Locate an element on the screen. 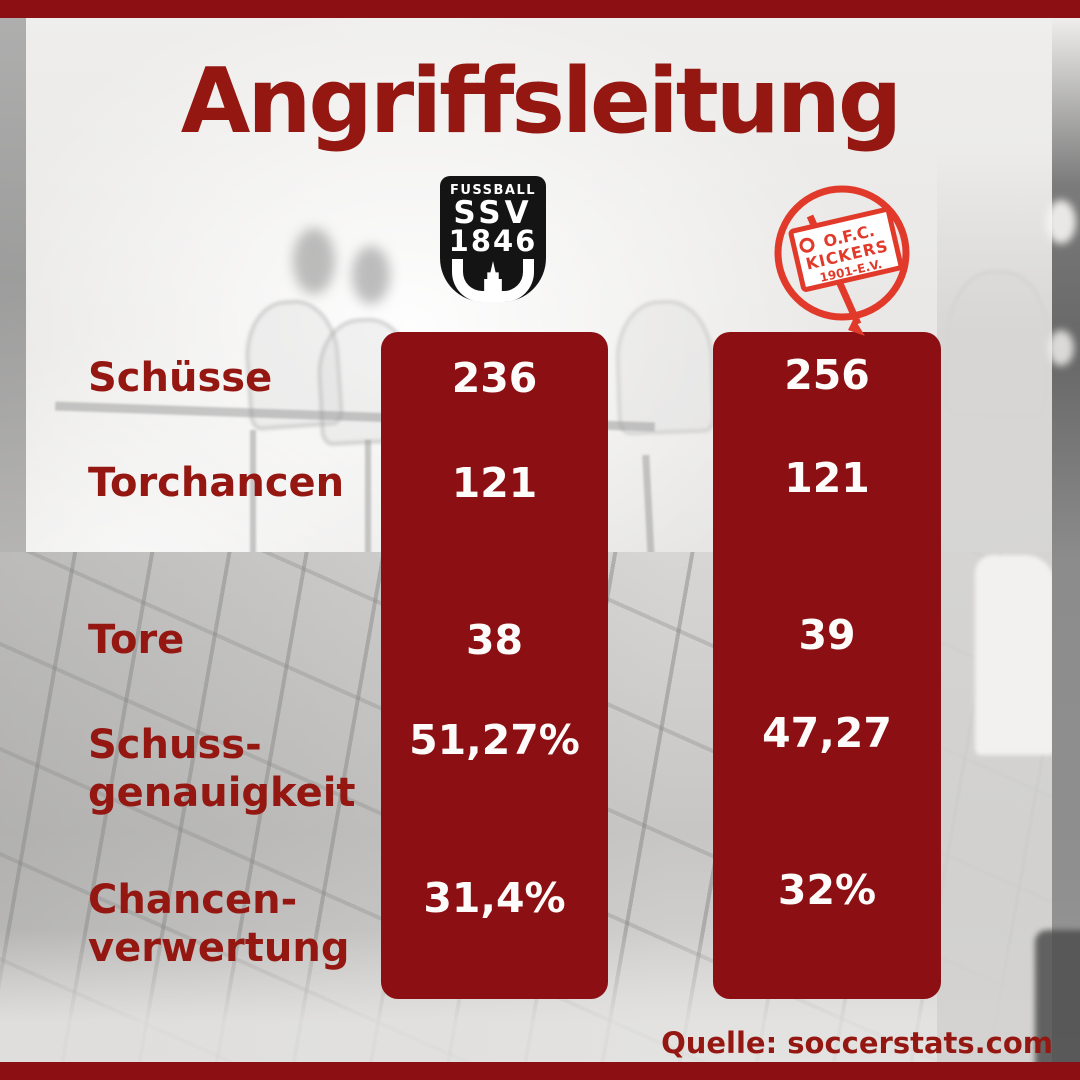 This screenshot has width=1080, height=1080. stat-column-kickers is located at coordinates (827, 665).